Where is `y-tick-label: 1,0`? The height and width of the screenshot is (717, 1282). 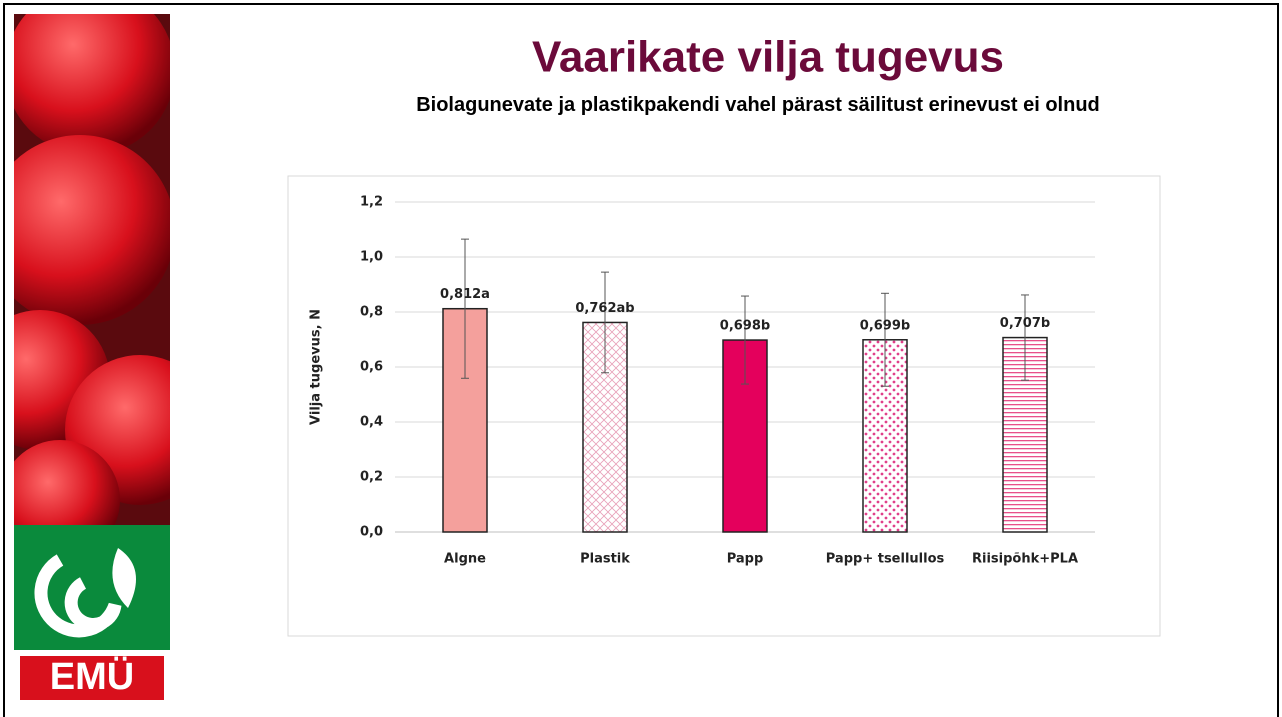
y-tick-label: 1,0 is located at coordinates (371, 257).